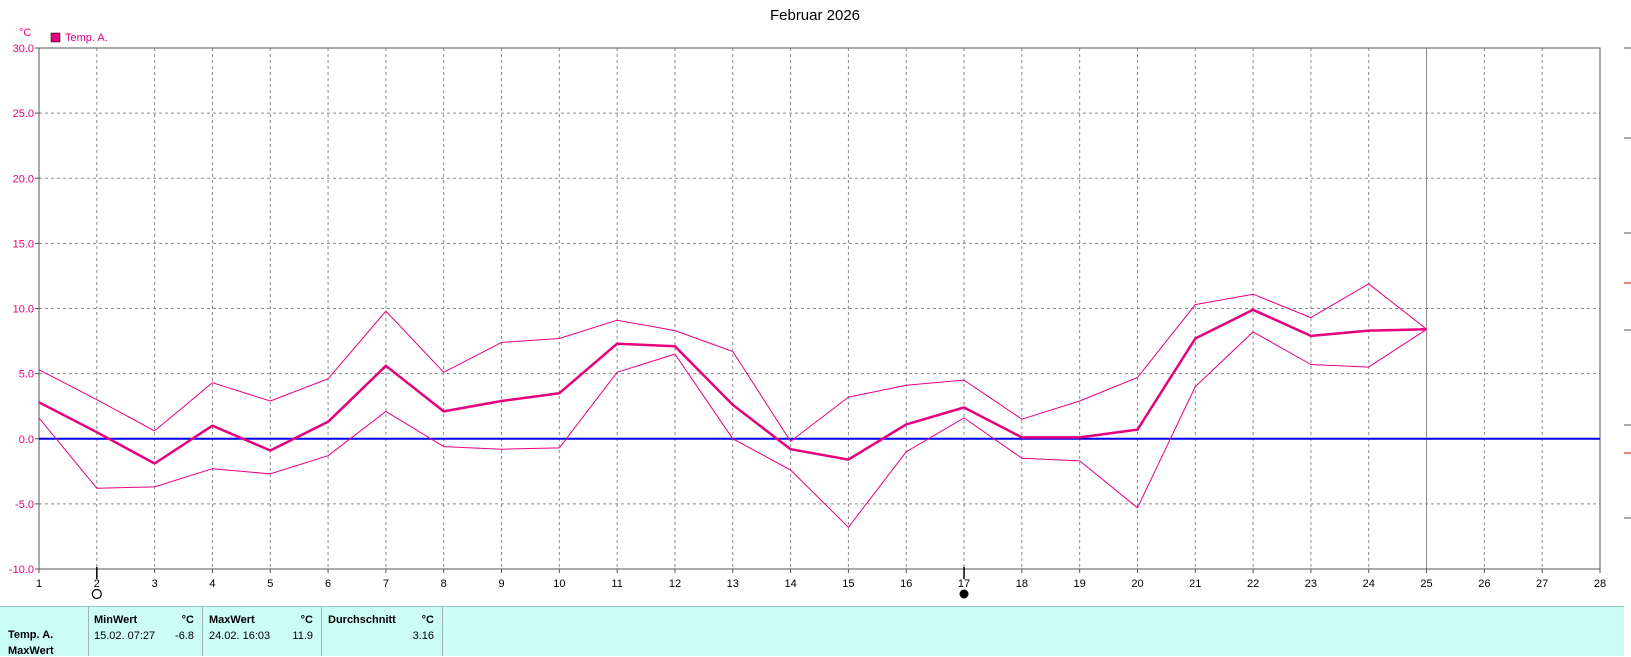  Describe the element at coordinates (790, 584) in the screenshot. I see `x-tick-label: 14` at that location.